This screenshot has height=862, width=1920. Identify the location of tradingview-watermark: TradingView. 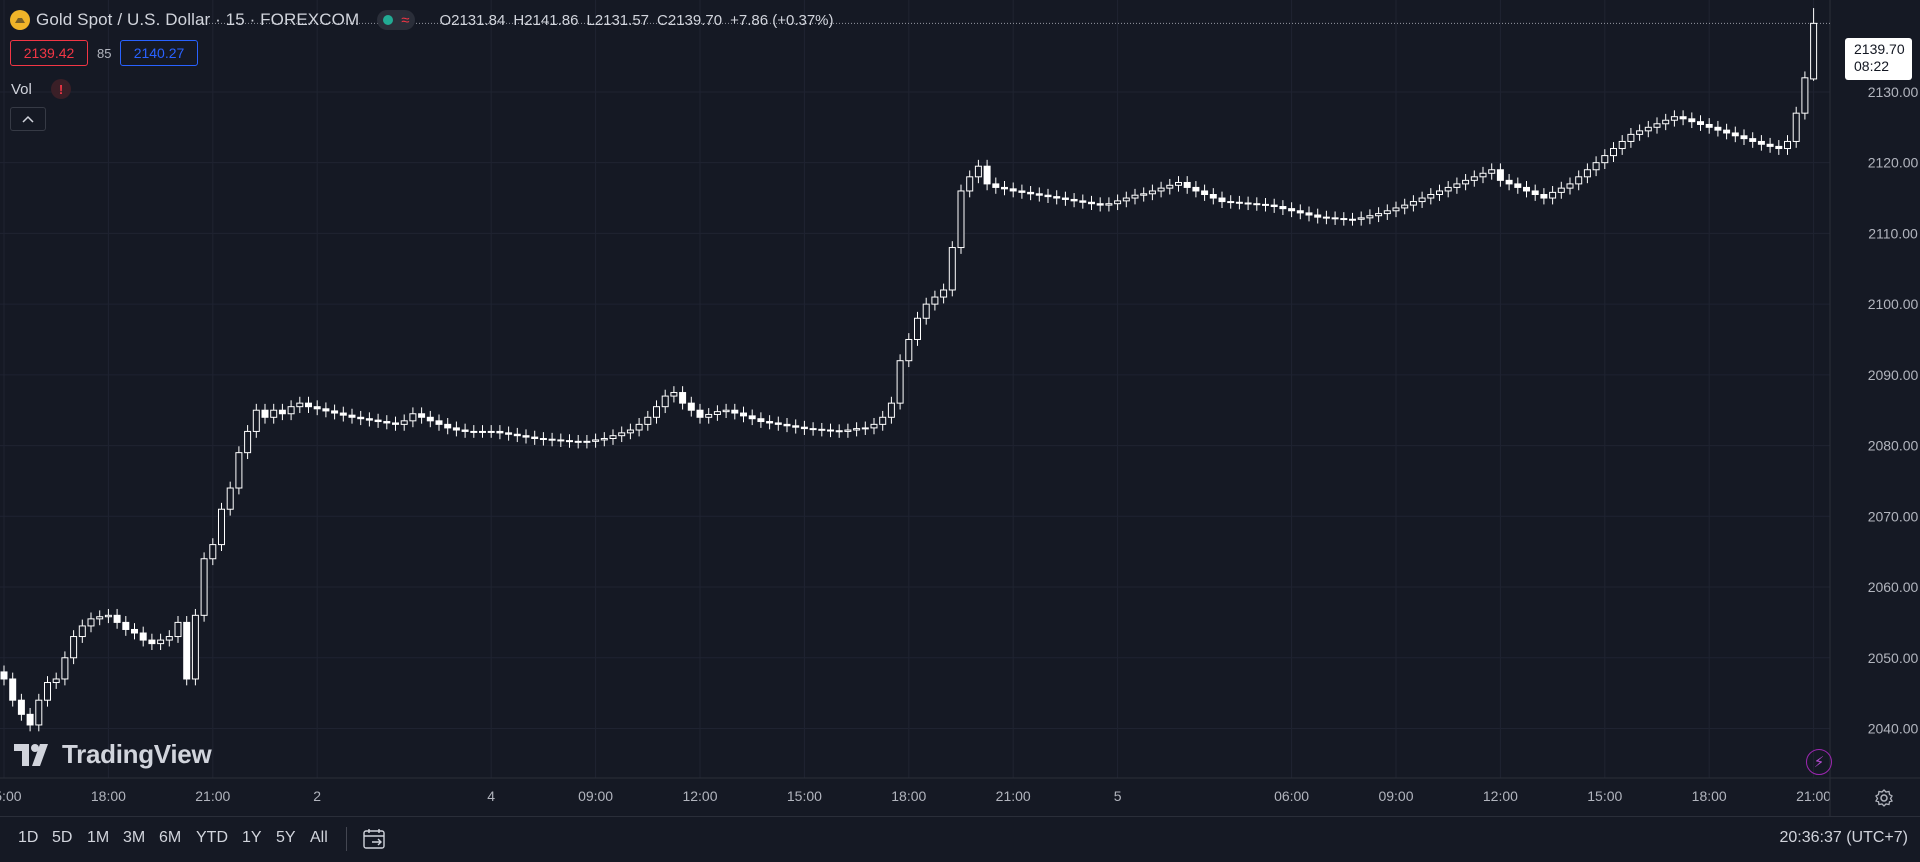
(113, 754).